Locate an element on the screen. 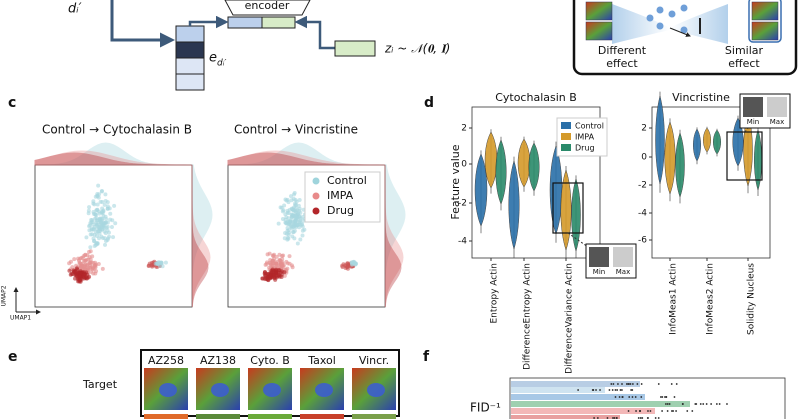  connector is located at coordinates (578, 240).